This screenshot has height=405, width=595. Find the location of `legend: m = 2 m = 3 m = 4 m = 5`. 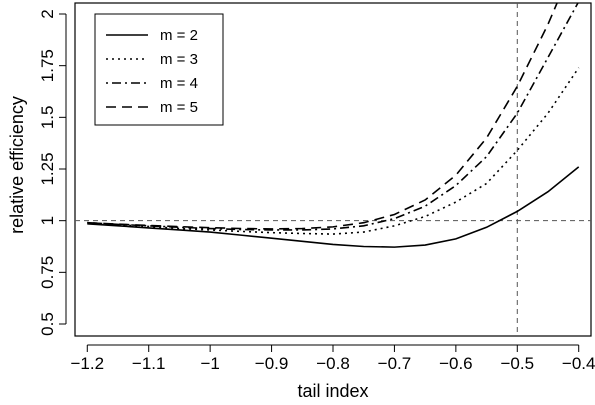

legend: m = 2 m = 3 m = 4 m = 5 is located at coordinates (159, 69).